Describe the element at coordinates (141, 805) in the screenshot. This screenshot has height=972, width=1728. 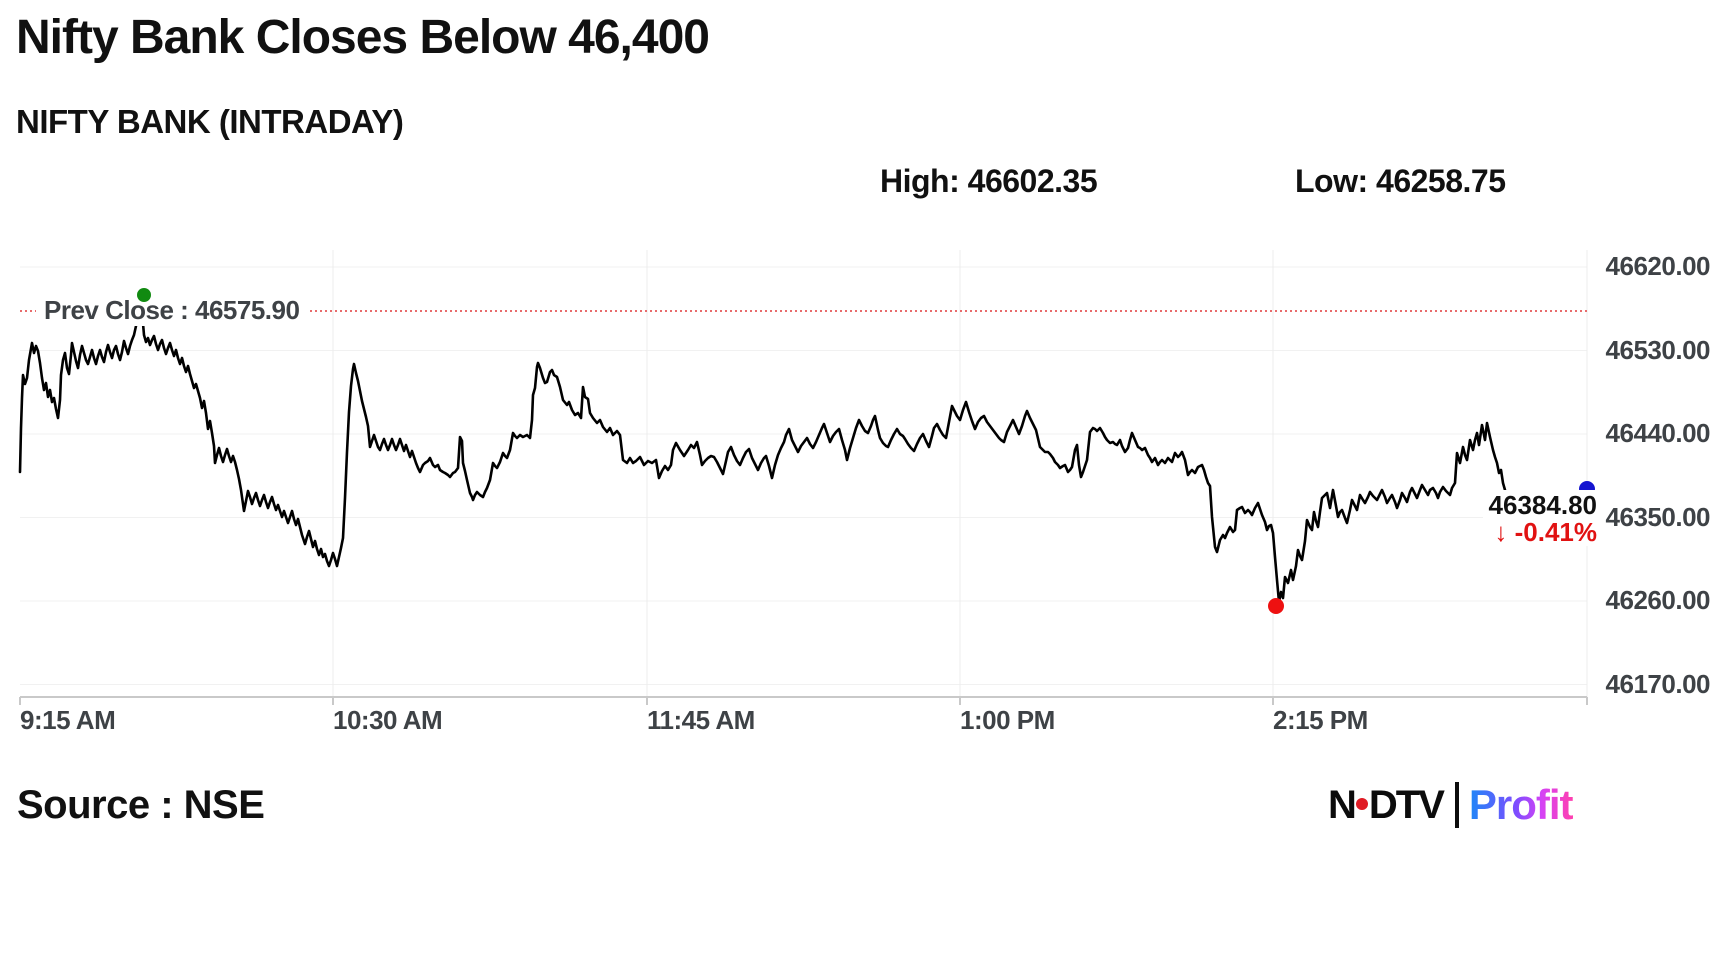
I see `source-attribution: Source : NSE` at that location.